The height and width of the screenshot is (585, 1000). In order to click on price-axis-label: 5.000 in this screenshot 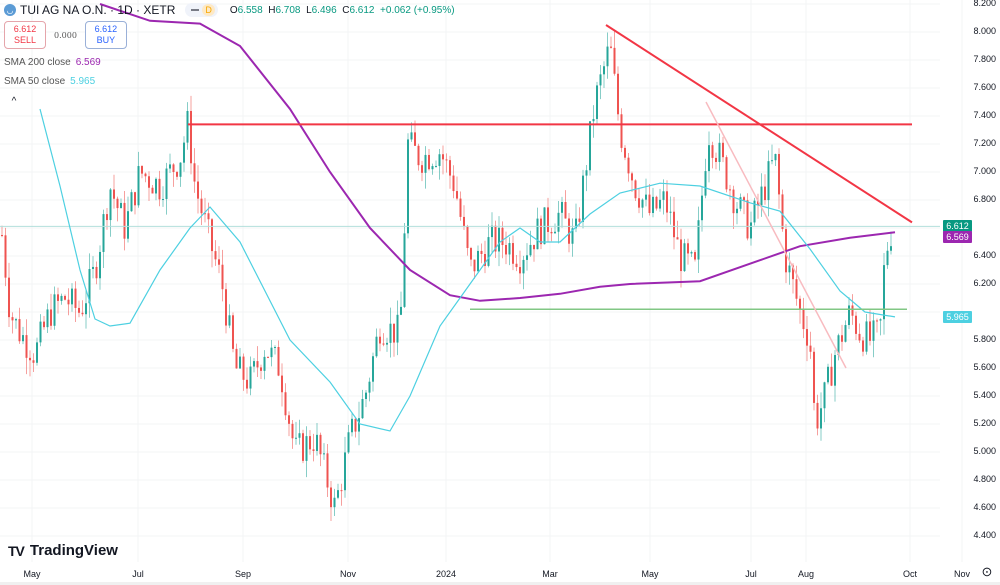, I will do `click(984, 451)`.